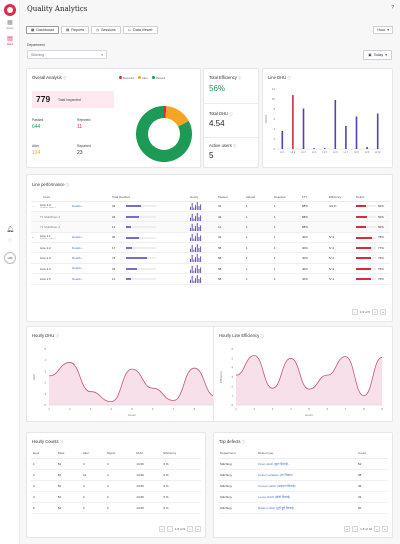 This screenshot has height=544, width=400. I want to click on table-row: 1 54 4 4 13.66 0 %, so click(116, 464).